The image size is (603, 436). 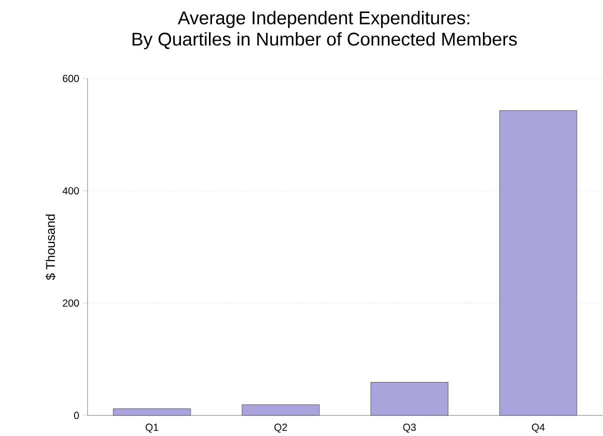 I want to click on y-axis-title: $ Thousand, so click(x=51, y=247).